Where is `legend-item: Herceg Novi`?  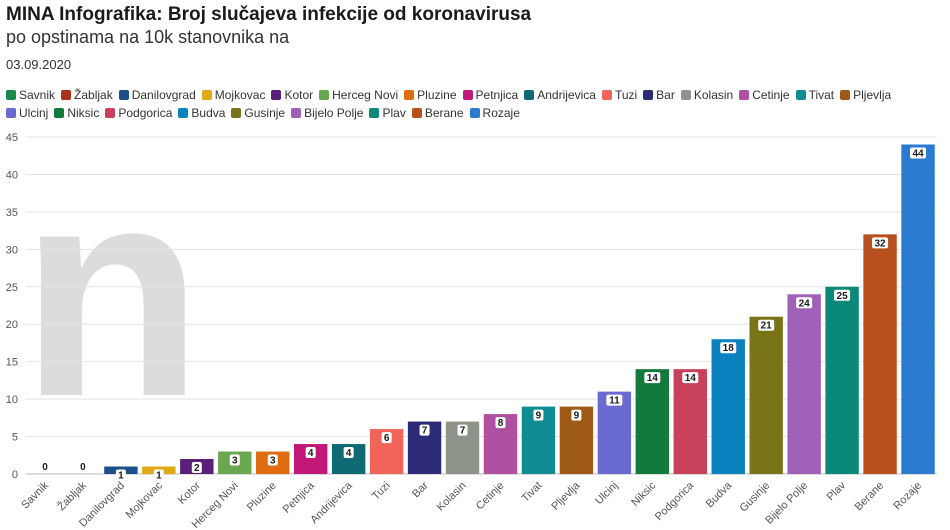 legend-item: Herceg Novi is located at coordinates (358, 95).